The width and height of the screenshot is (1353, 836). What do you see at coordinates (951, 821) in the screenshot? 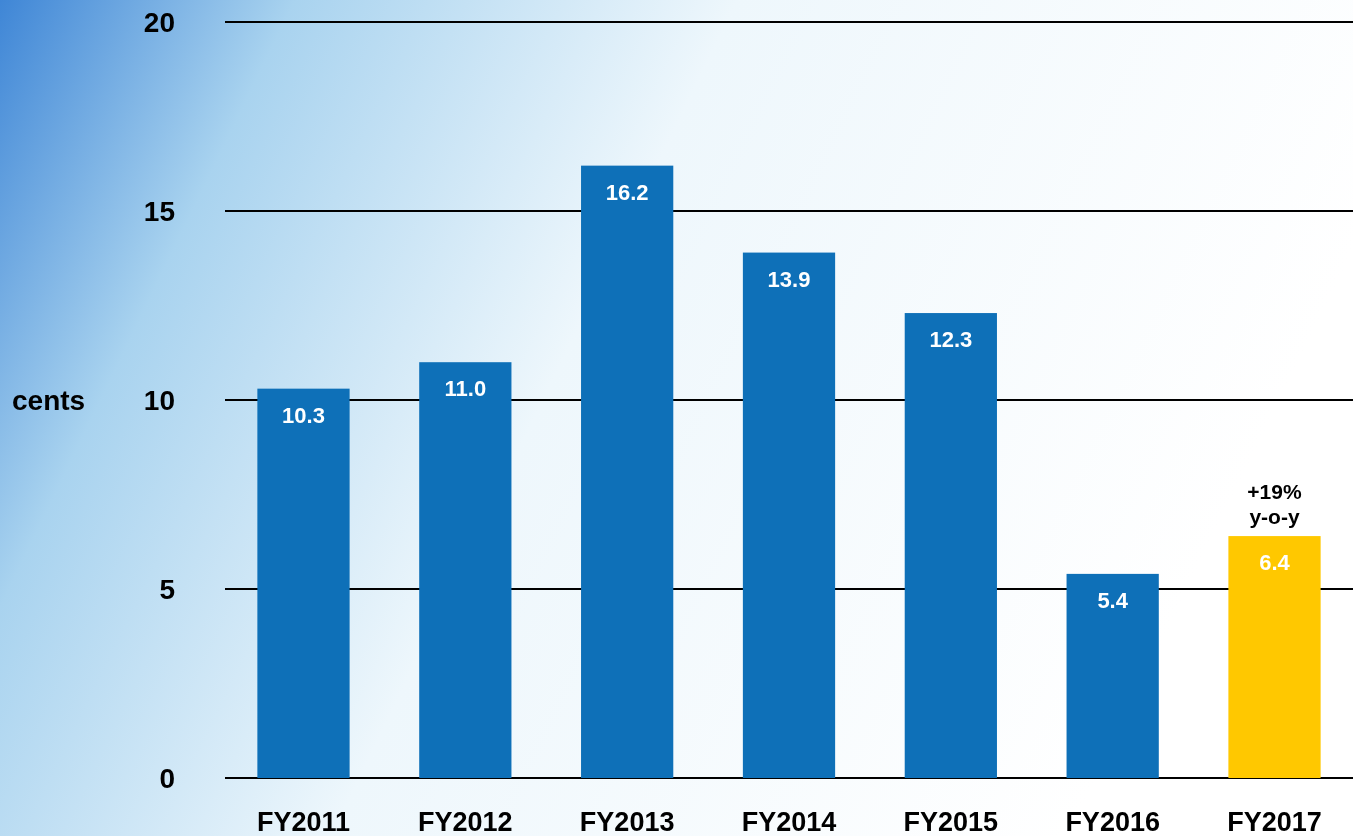
I see `x-tick-label: FY2015` at bounding box center [951, 821].